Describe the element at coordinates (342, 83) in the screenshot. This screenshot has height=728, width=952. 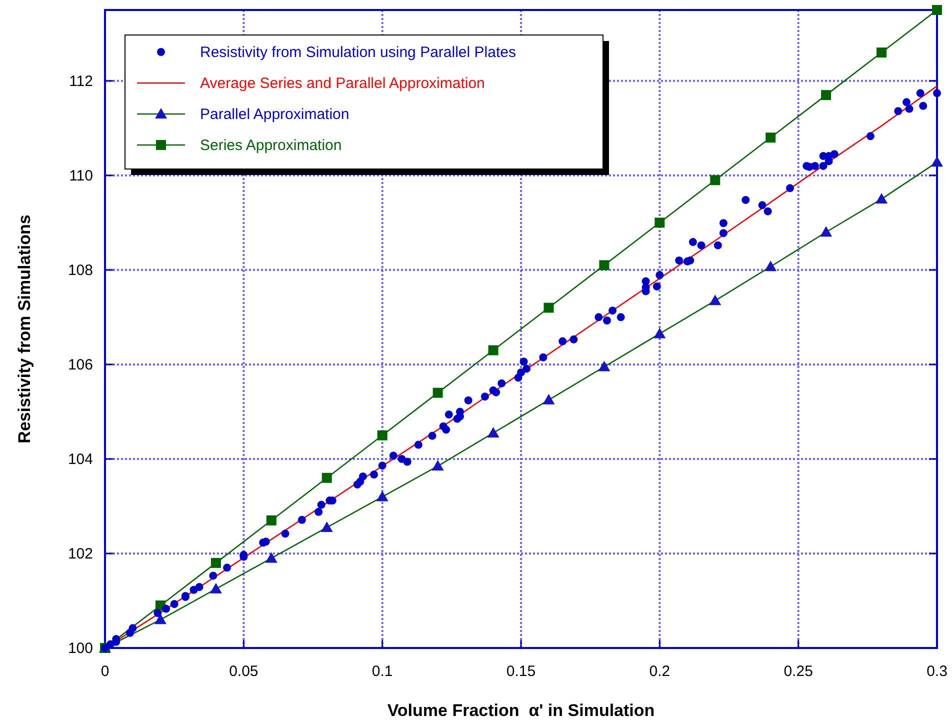
I see `legend-label: Average Series and Parallel Approximation` at that location.